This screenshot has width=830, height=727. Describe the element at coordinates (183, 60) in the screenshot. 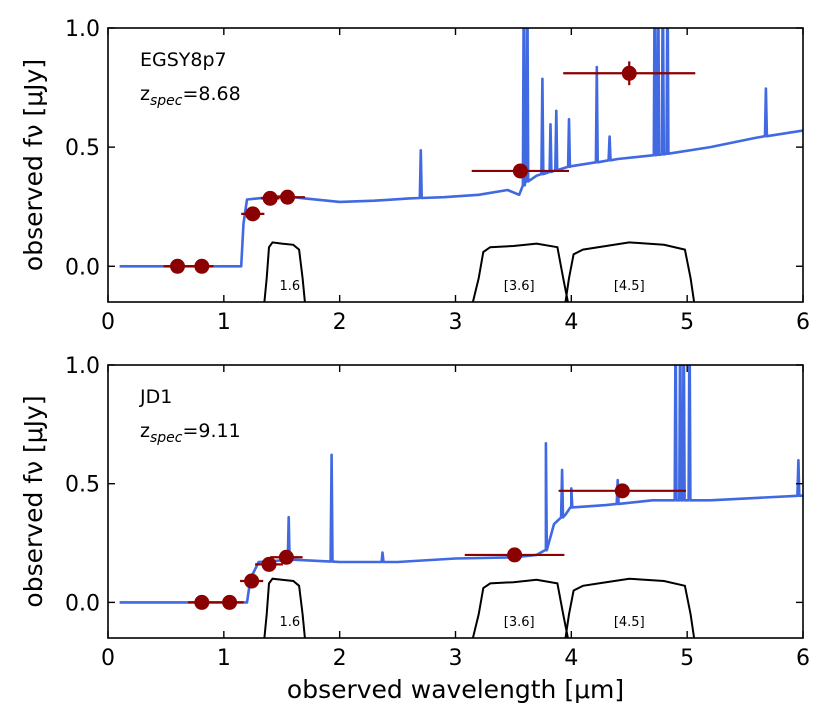

I see `object-name-label: EGSY8p7` at that location.